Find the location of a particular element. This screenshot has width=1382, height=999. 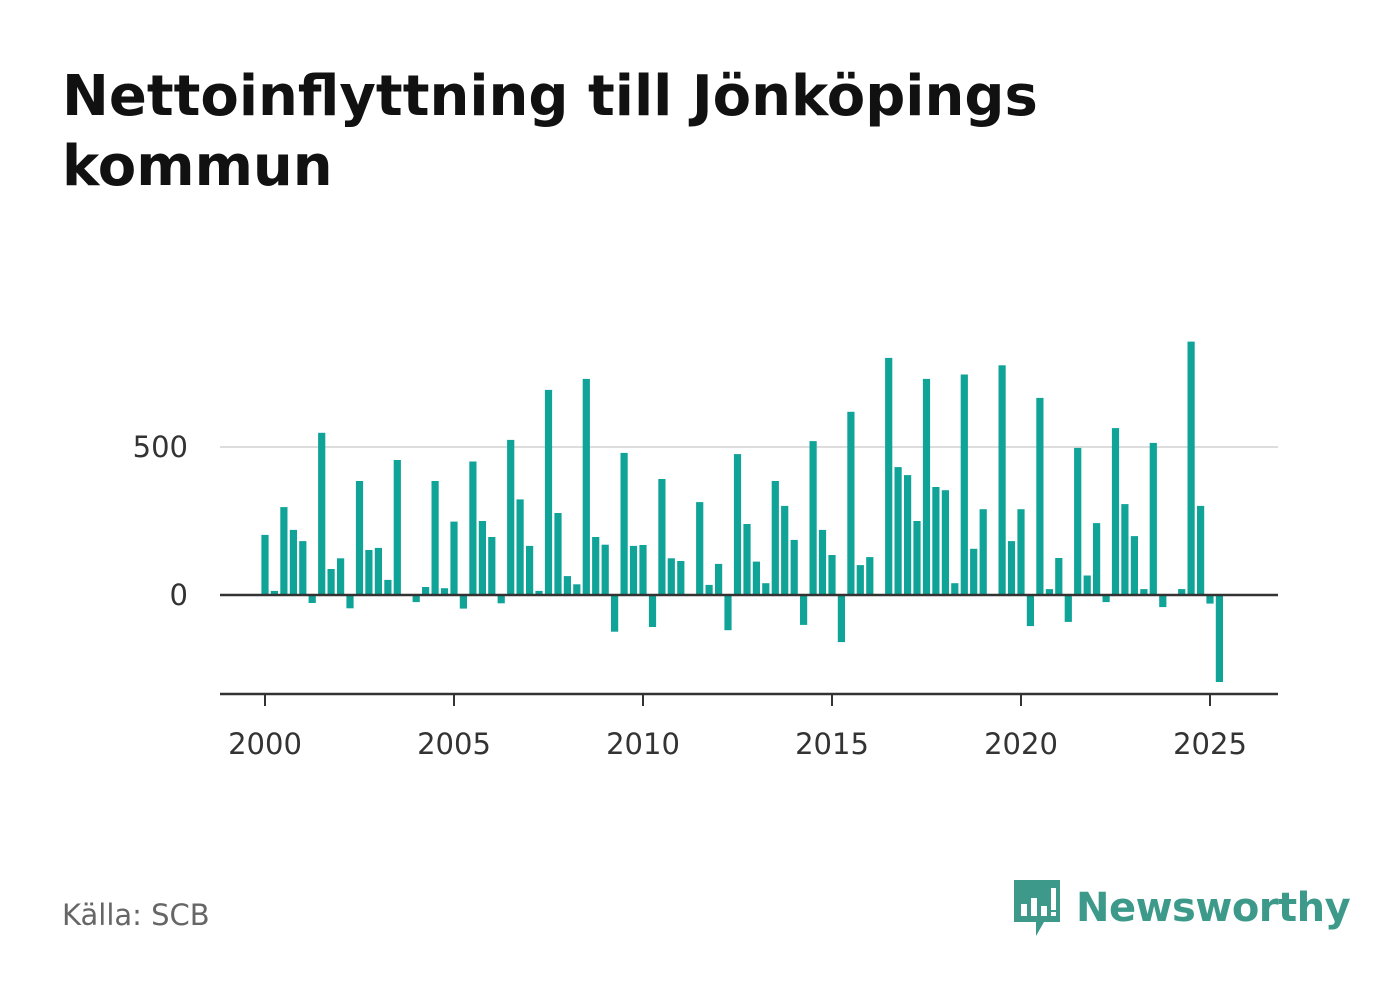

bar-2007-Q1 is located at coordinates (530, 570).